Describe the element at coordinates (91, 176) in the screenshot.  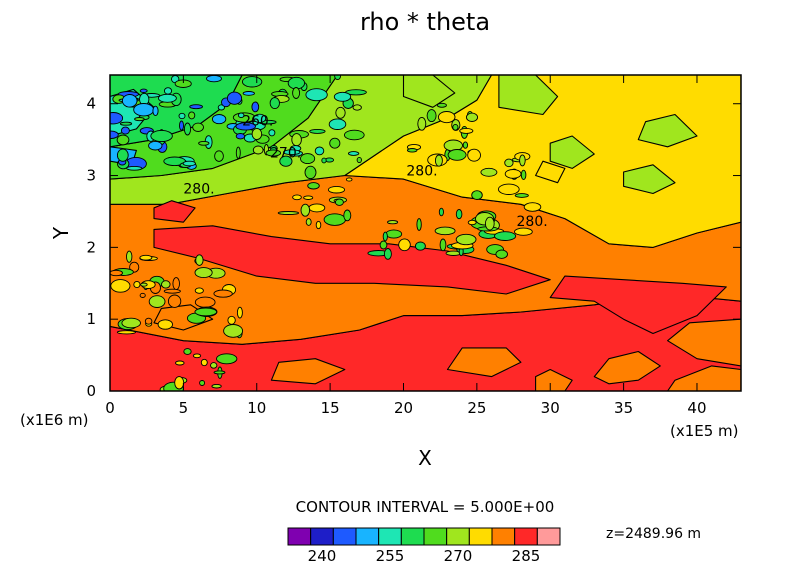
I see `y-tick-label-3: 3` at that location.